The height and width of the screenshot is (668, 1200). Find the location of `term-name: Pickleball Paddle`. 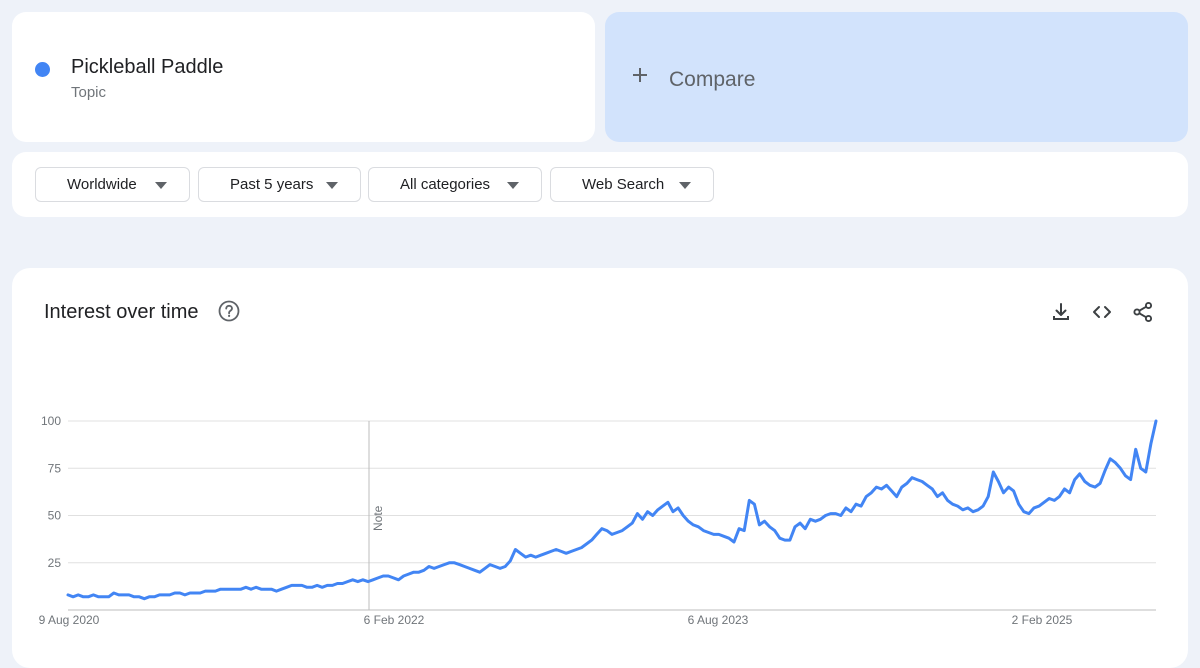

term-name: Pickleball Paddle is located at coordinates (147, 67).